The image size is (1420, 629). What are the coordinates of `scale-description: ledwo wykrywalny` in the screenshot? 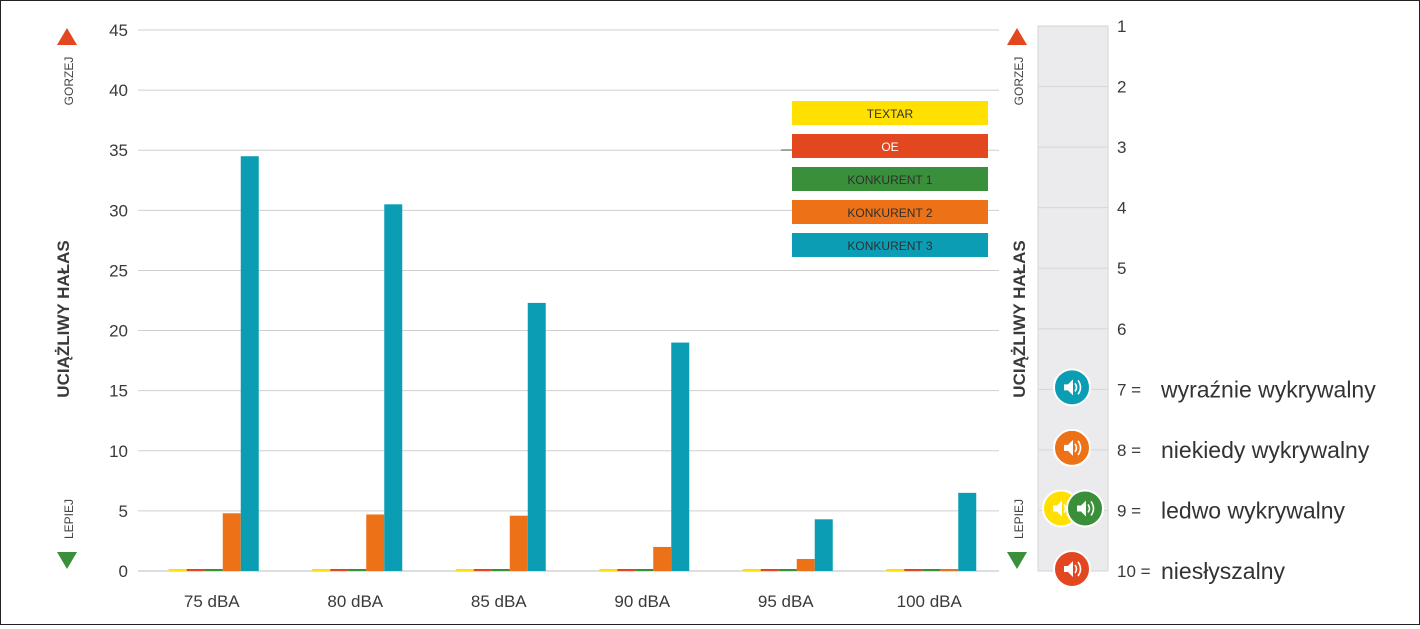 It's located at (1253, 510).